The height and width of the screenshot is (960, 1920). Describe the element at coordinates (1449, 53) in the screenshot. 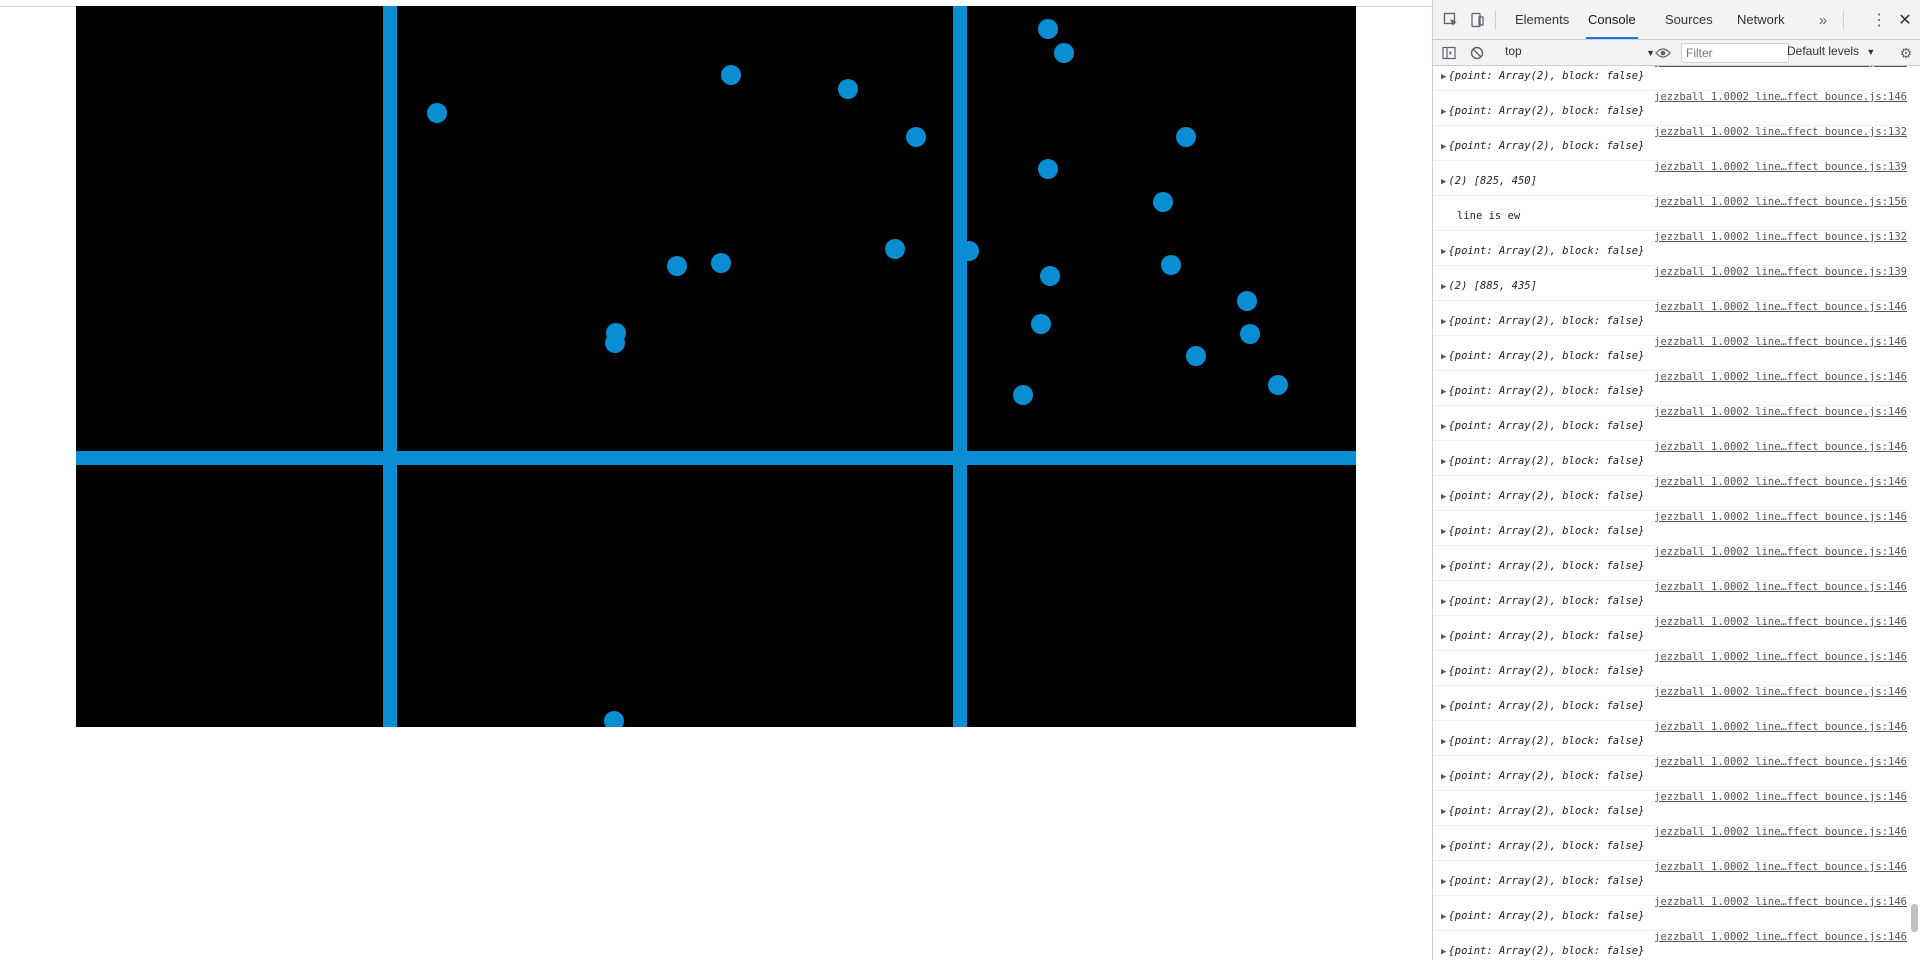

I see `sidebar-toggle-icon` at that location.